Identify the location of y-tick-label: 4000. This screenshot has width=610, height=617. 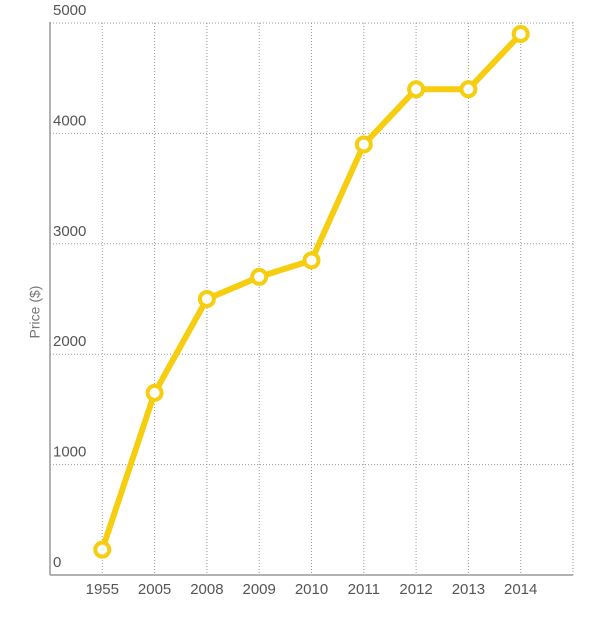
(69, 120).